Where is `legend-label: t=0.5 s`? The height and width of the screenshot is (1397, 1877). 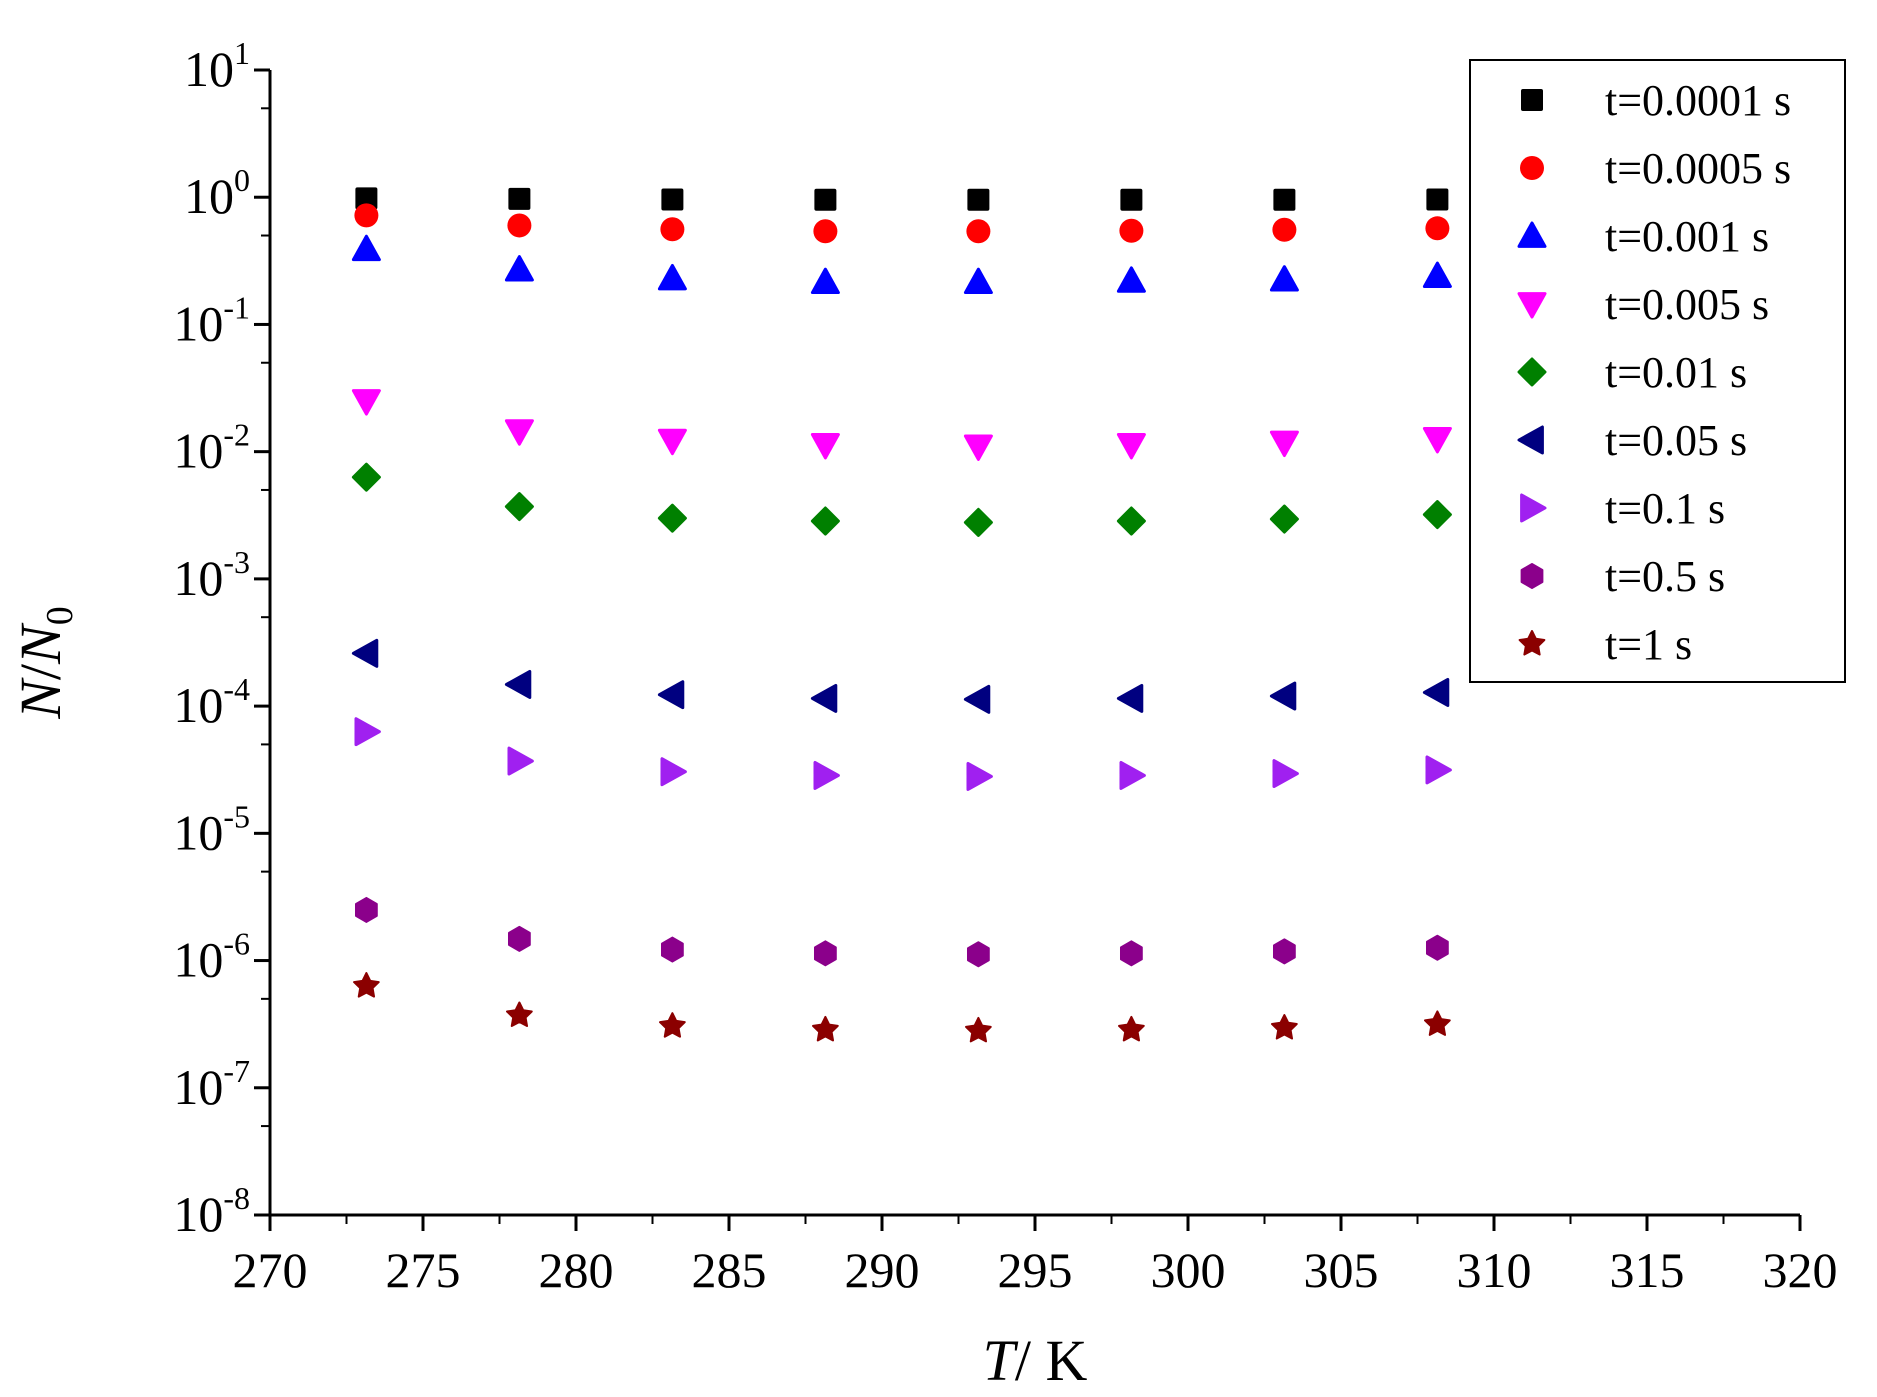
legend-label: t=0.5 s is located at coordinates (1665, 576).